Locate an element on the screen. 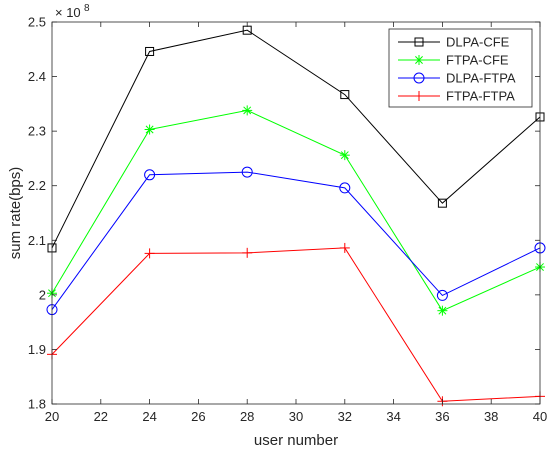  y-tick-label: 2.1 is located at coordinates (37, 240).